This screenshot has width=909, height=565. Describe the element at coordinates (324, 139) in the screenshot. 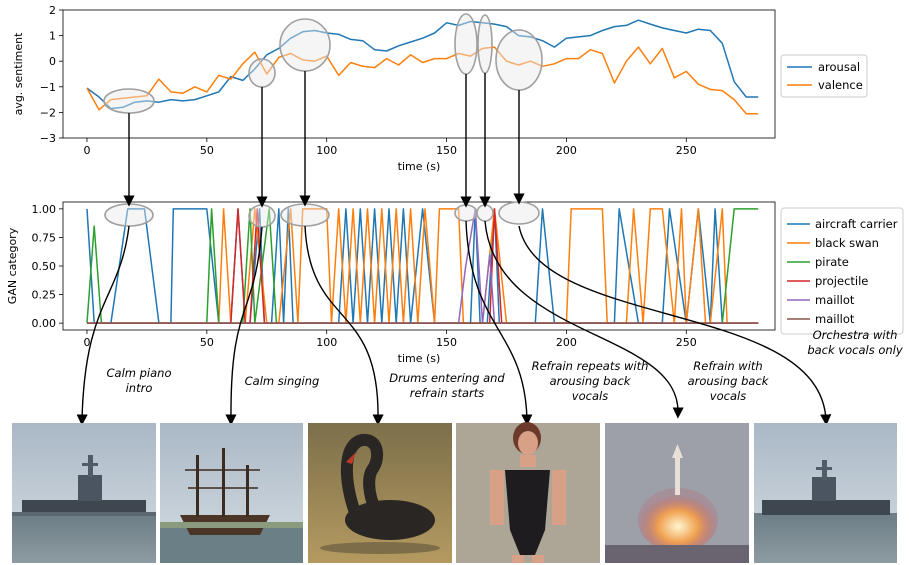

I see `link-arrows` at that location.